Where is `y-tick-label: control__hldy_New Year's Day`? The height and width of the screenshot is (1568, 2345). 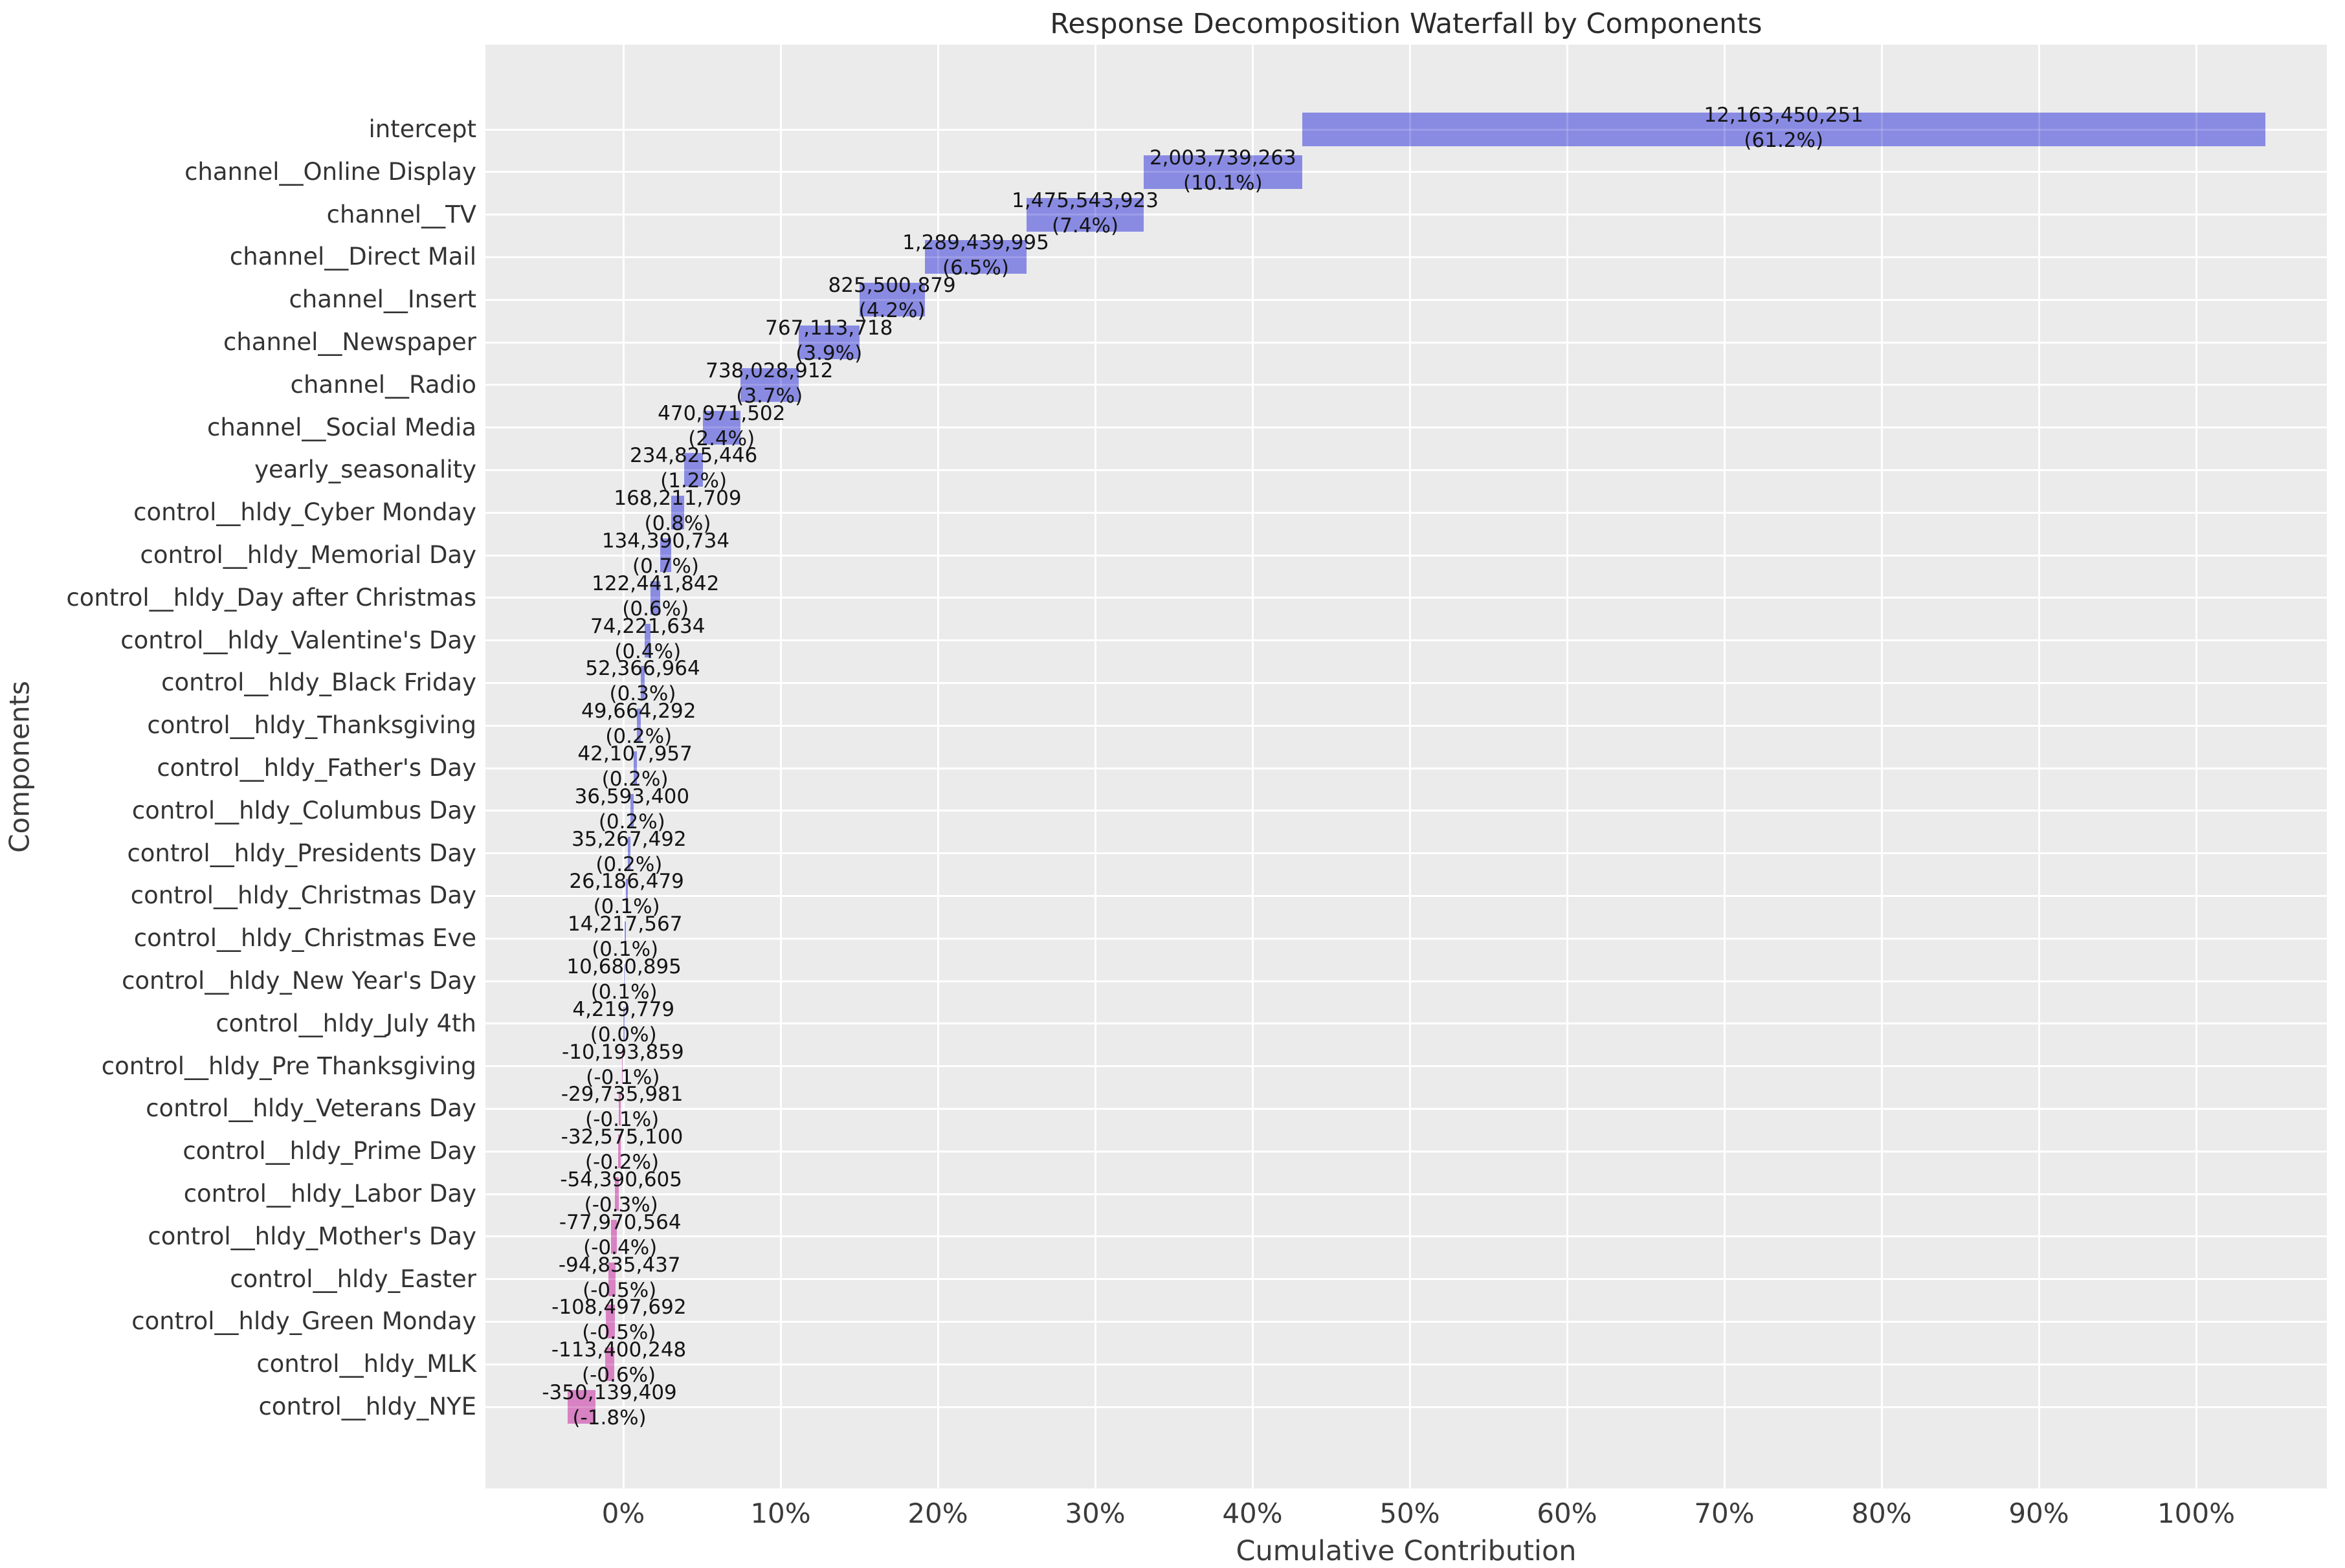
y-tick-label: control__hldy_New Year's Day is located at coordinates (299, 981).